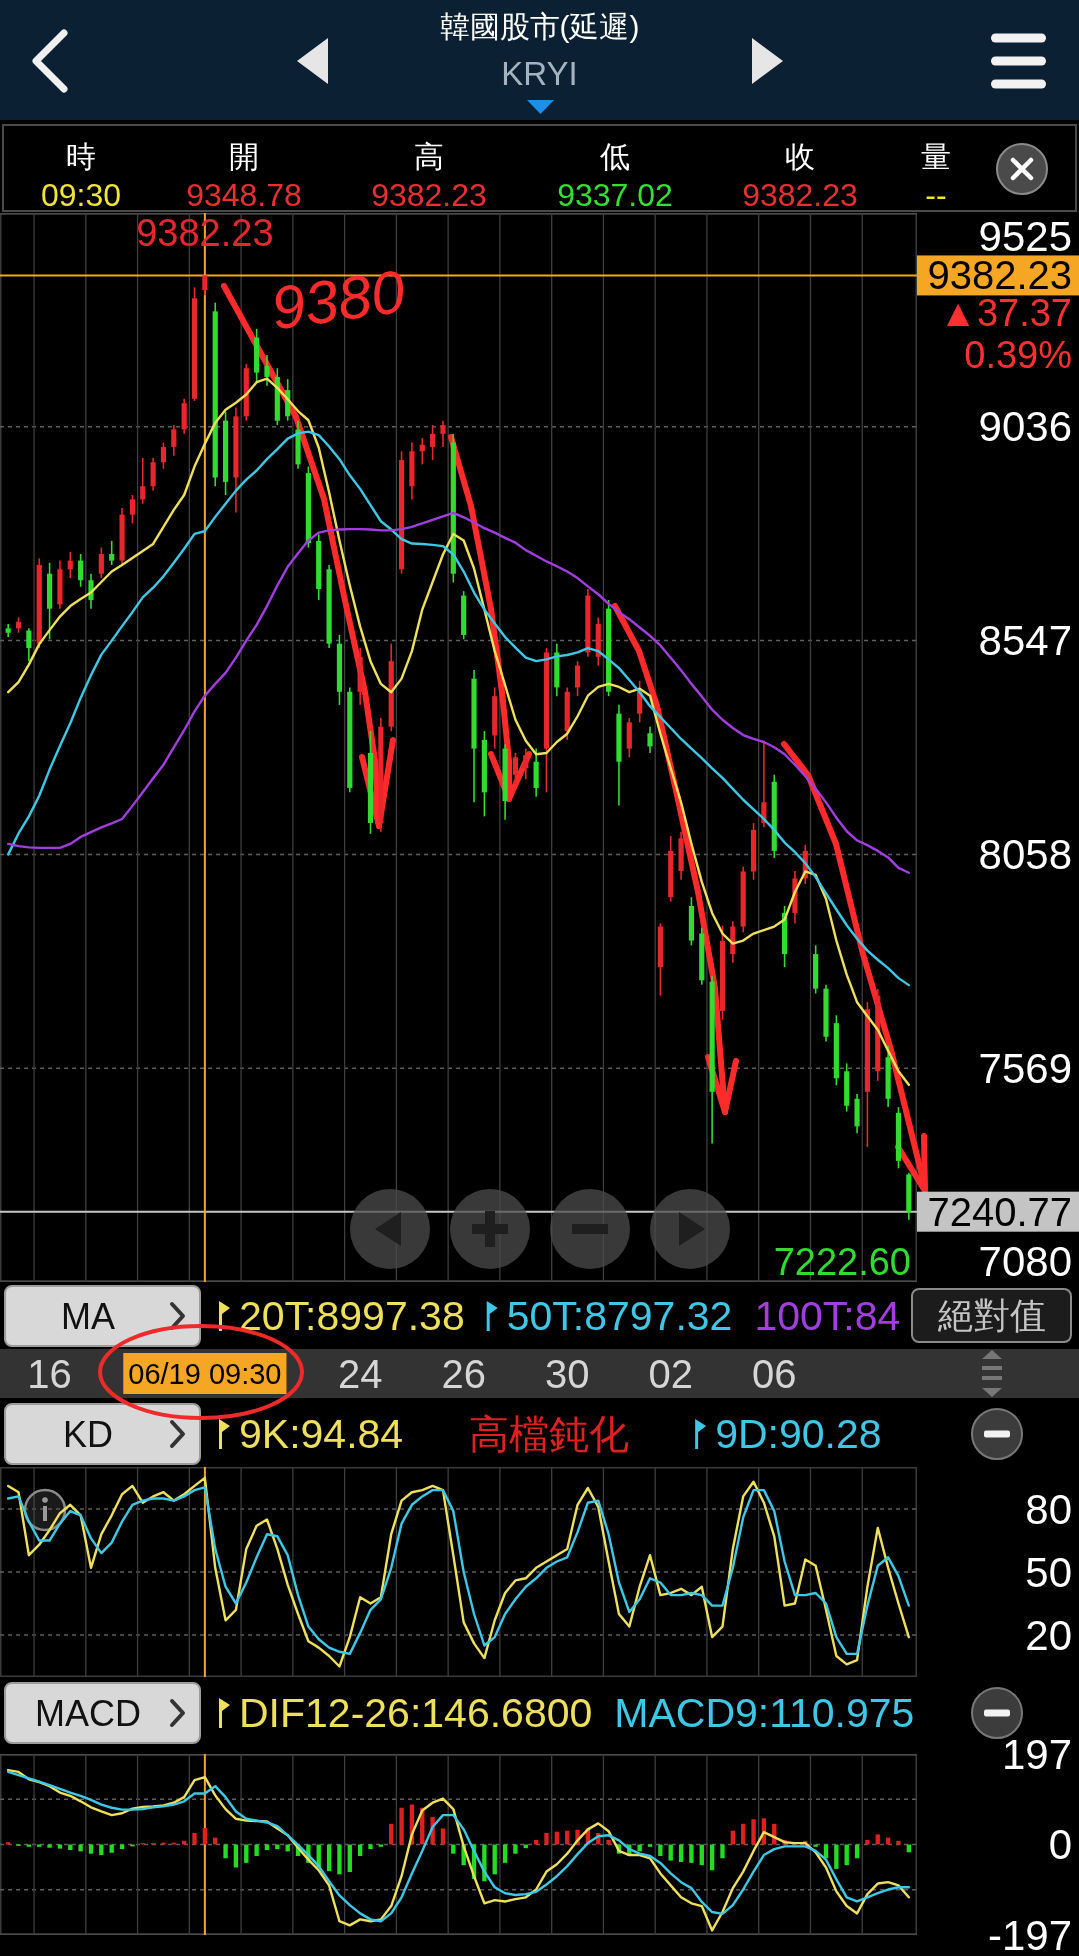 The height and width of the screenshot is (1956, 1079). What do you see at coordinates (244, 195) in the screenshot?
I see `text: 9348.78` at bounding box center [244, 195].